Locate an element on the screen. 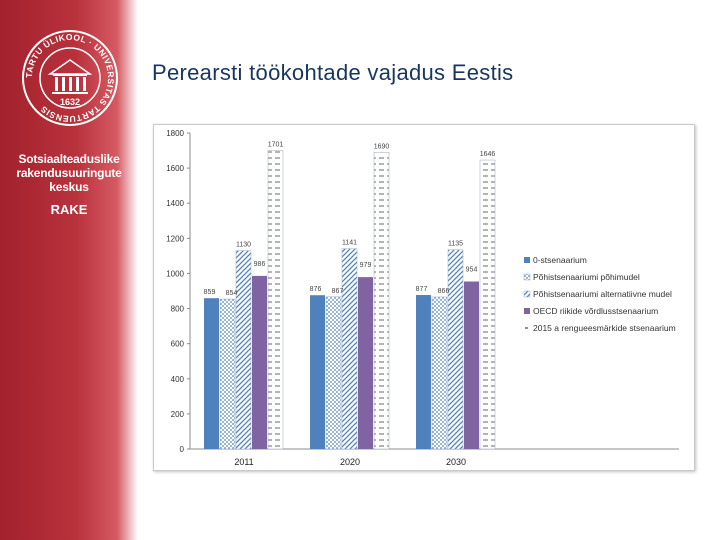 This screenshot has width=720, height=540. data-label: 1646 is located at coordinates (488, 154).